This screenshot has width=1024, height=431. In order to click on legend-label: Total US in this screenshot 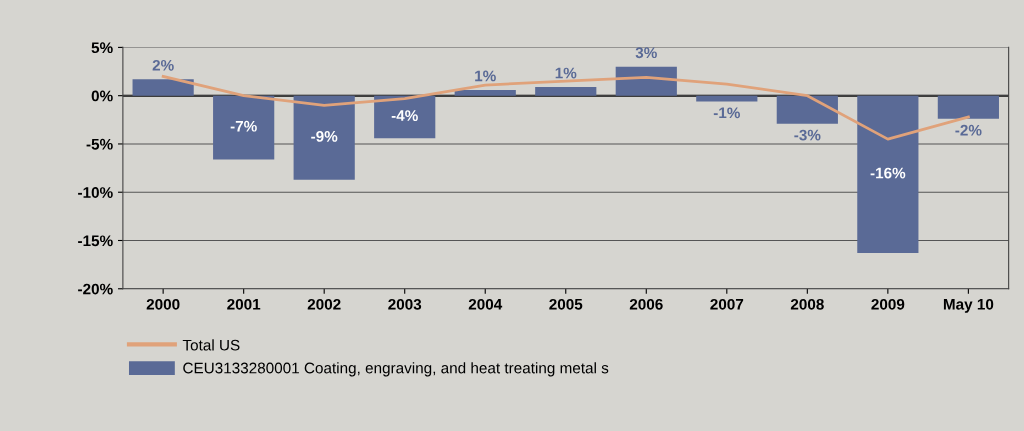, I will do `click(211, 345)`.